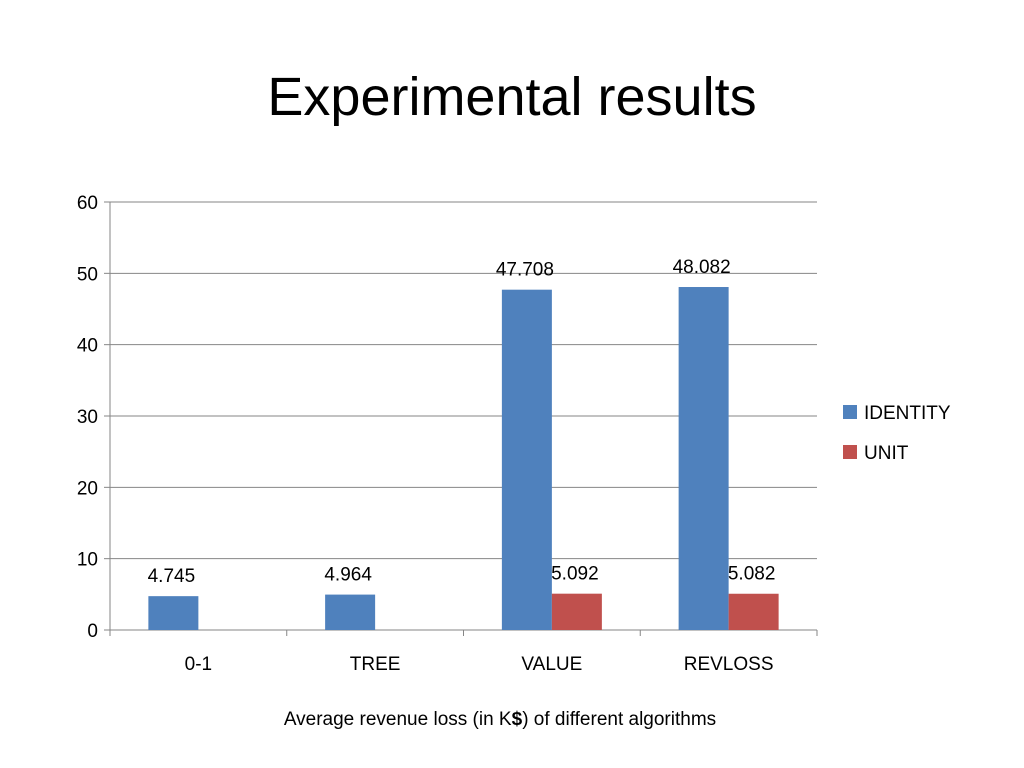 Image resolution: width=1024 pixels, height=768 pixels. What do you see at coordinates (729, 664) in the screenshot?
I see `x-tick-label: REVLOSS` at bounding box center [729, 664].